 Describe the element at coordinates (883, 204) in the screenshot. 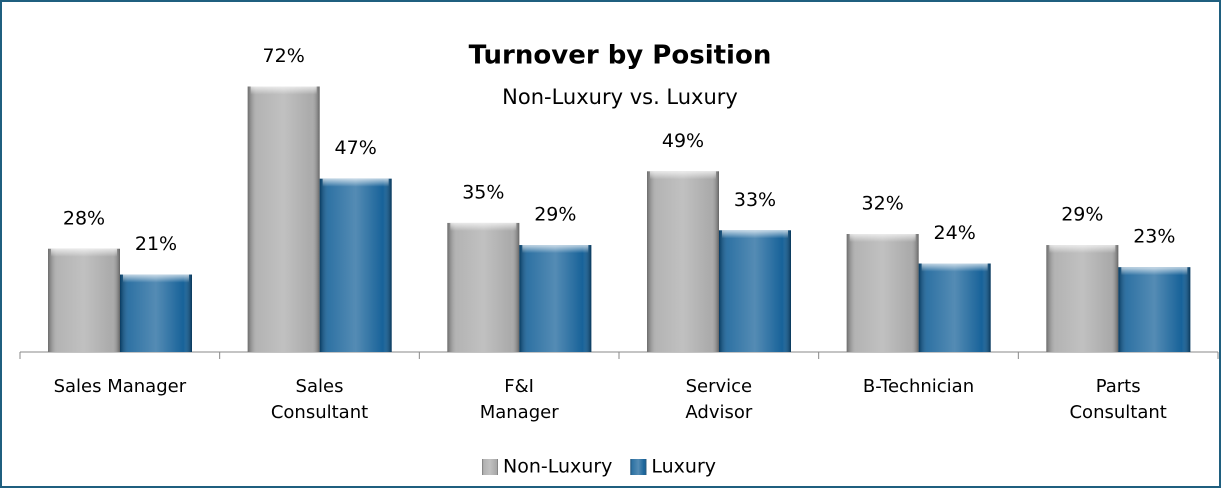

I see `value-label: 32%` at that location.